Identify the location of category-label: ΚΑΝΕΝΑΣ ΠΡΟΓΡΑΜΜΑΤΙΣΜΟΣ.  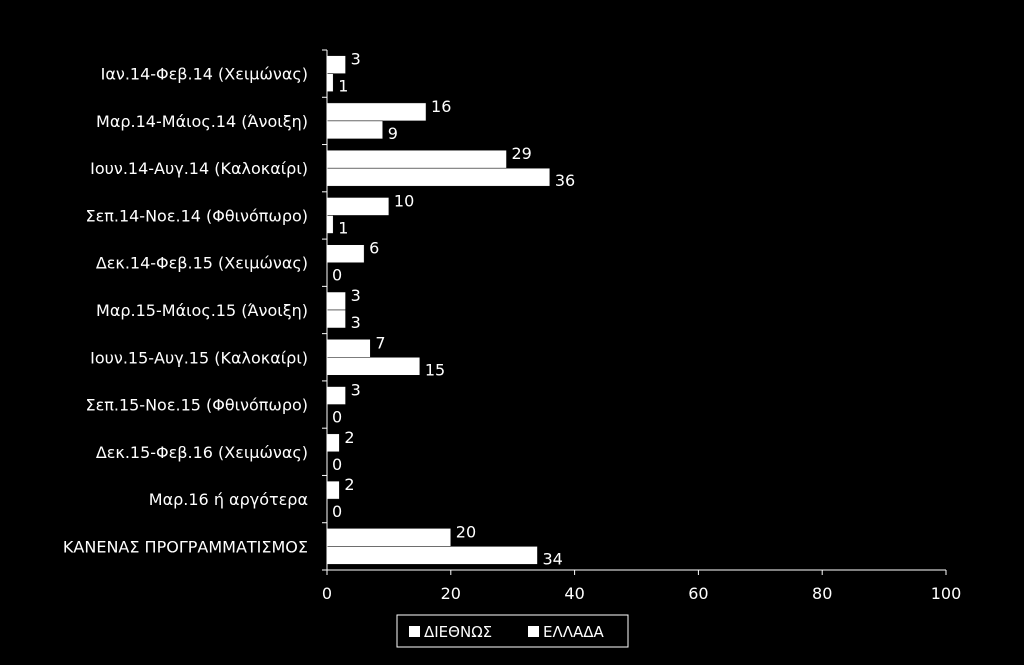
(185, 546).